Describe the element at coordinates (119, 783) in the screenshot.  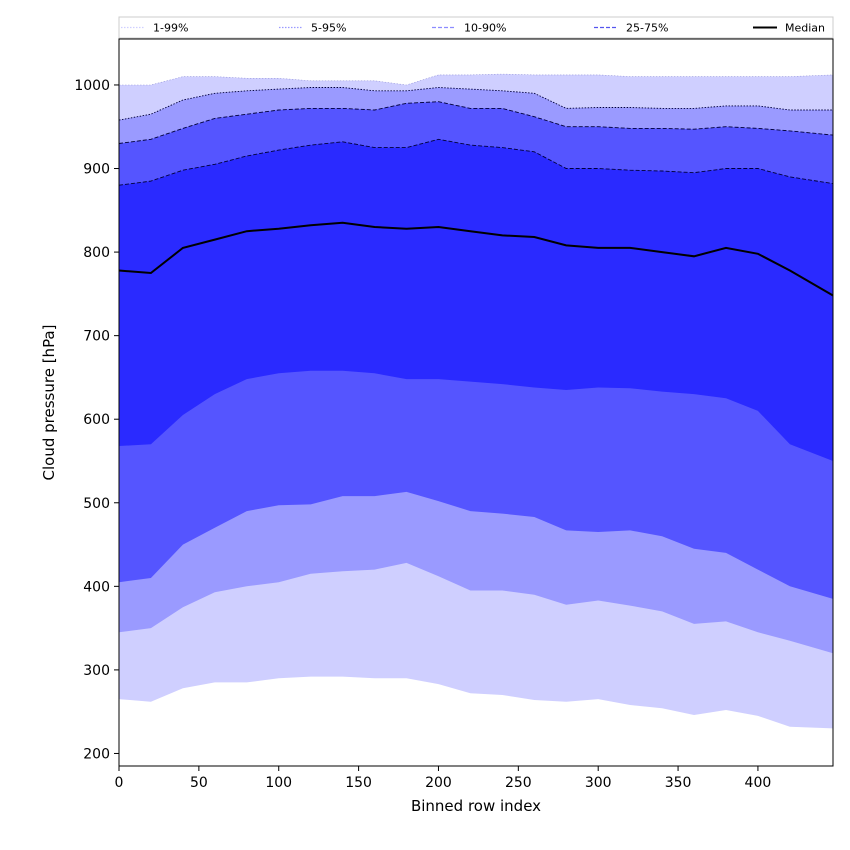
I see `x-tick-label: 0` at that location.